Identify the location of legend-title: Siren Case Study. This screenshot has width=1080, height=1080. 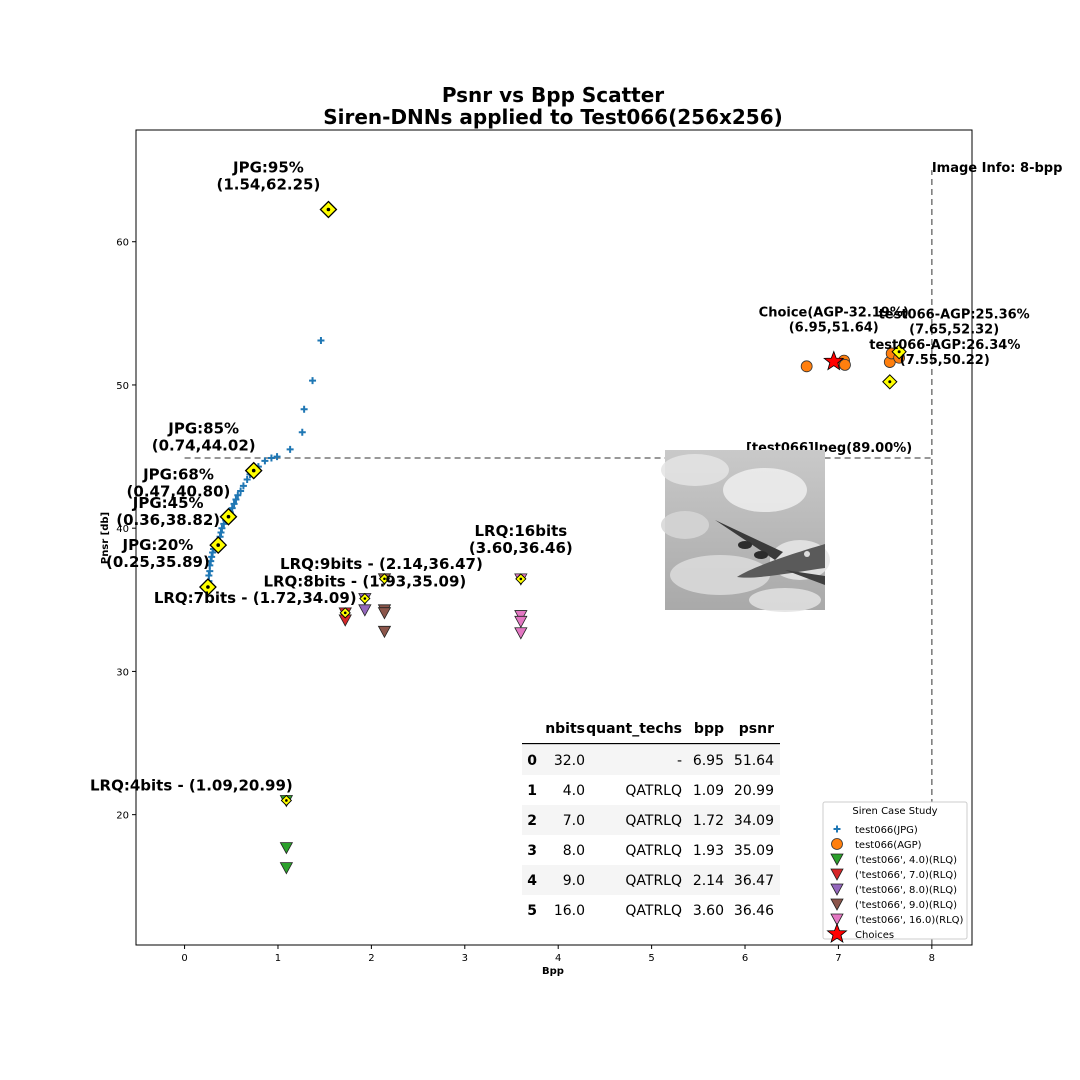
(894, 811).